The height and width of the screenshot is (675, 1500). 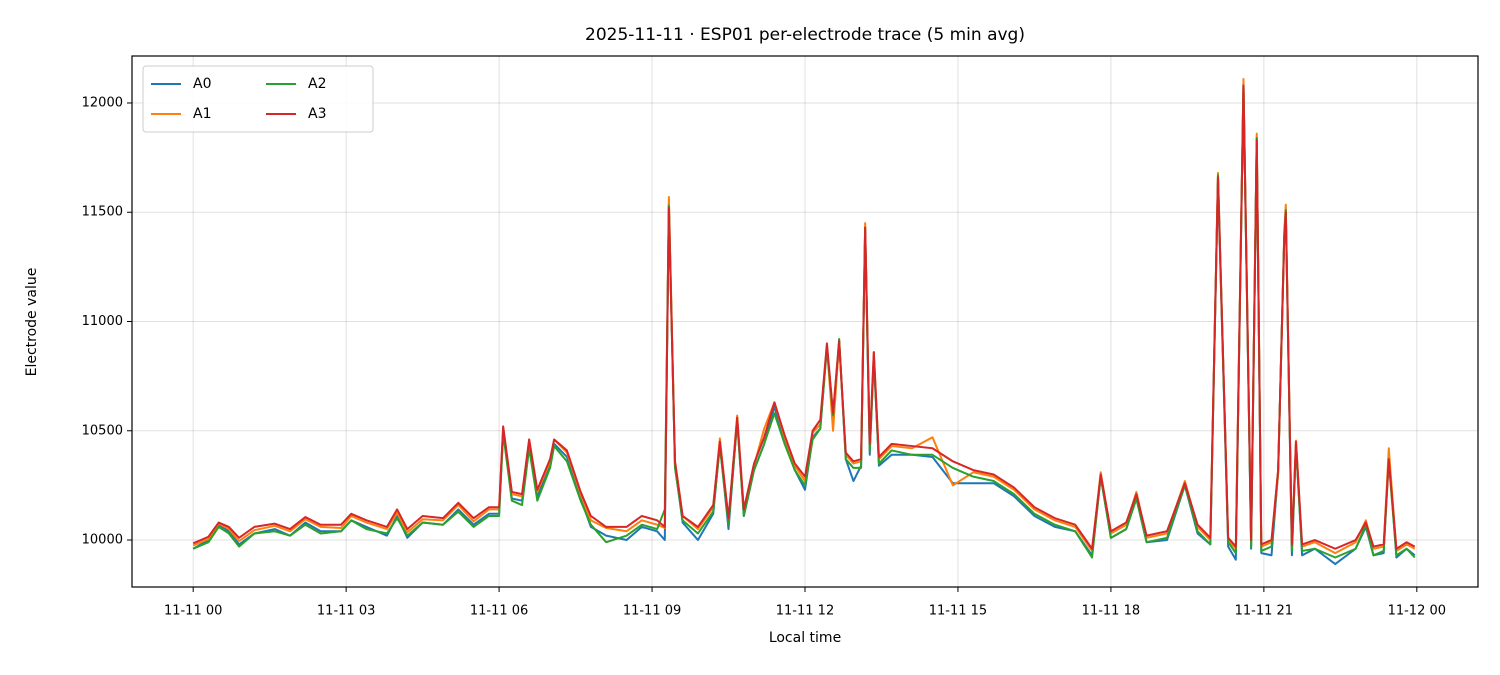 I want to click on y-axis-label: Electrode value, so click(x=32, y=322).